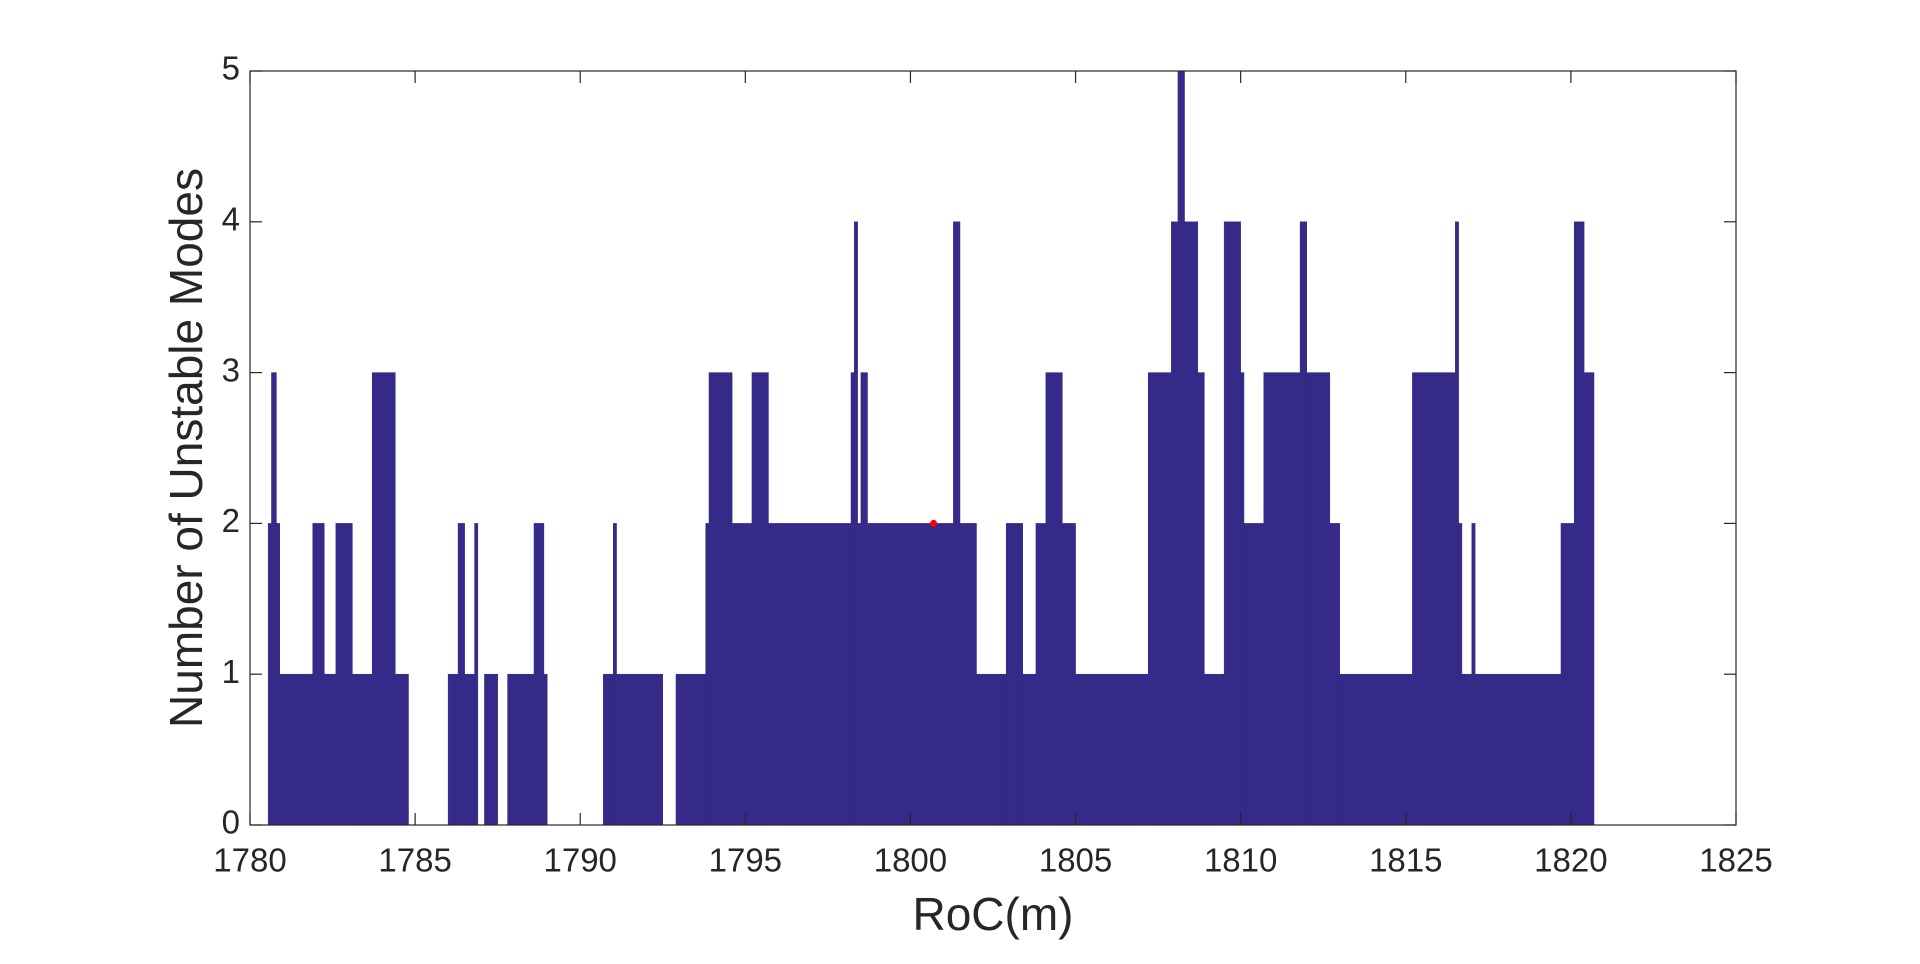 The height and width of the screenshot is (964, 1920). I want to click on y-tick-label: 2, so click(231, 520).